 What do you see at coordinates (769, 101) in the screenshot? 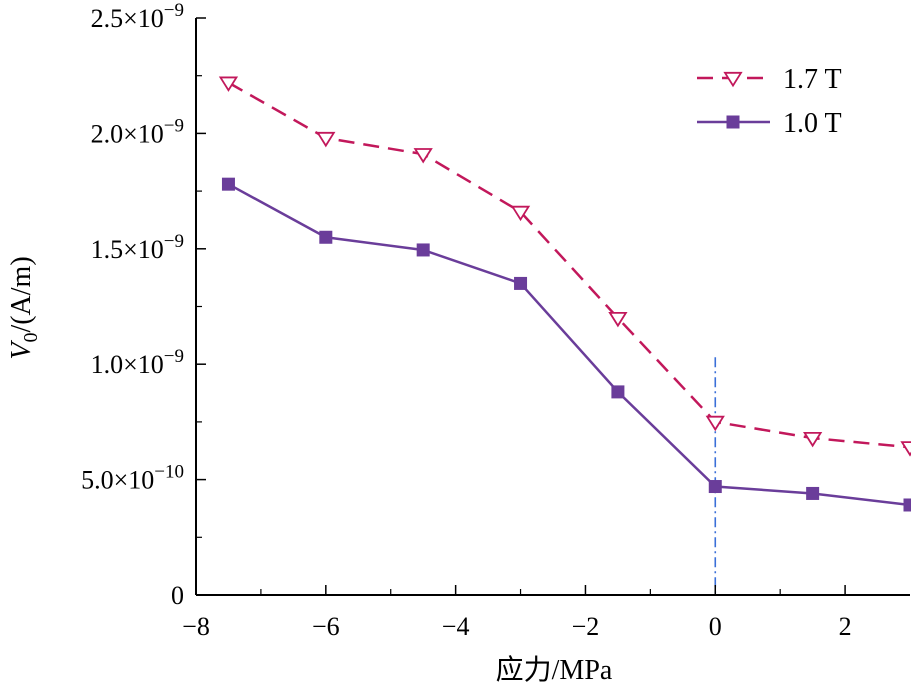
I see `legend: 1.7 T 1.0 T` at bounding box center [769, 101].